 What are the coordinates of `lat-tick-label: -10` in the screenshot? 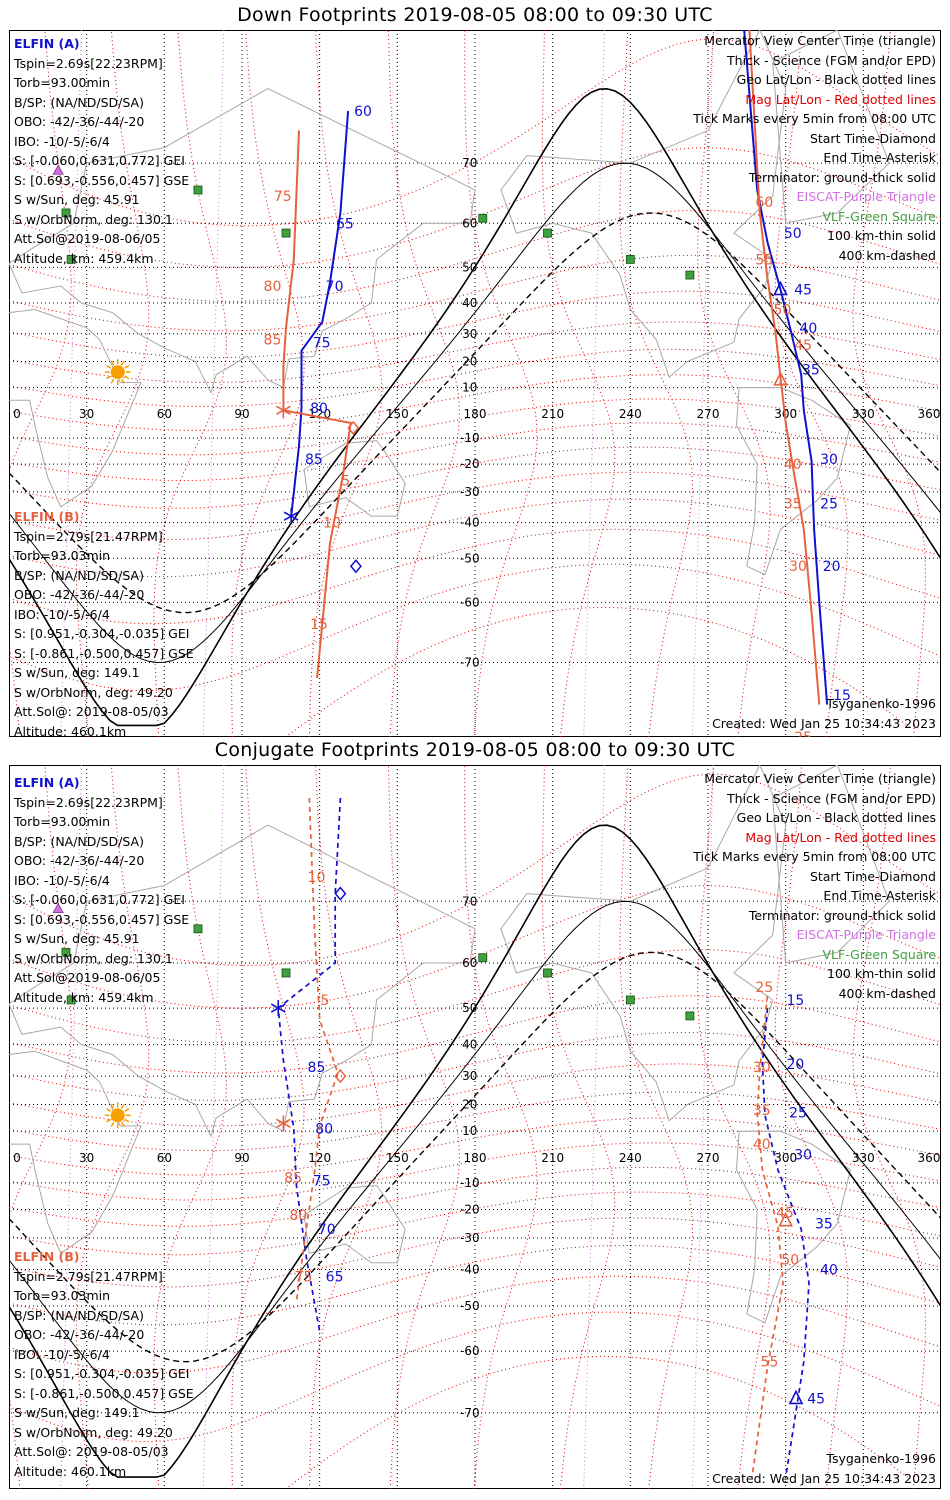 It's located at (470, 1183).